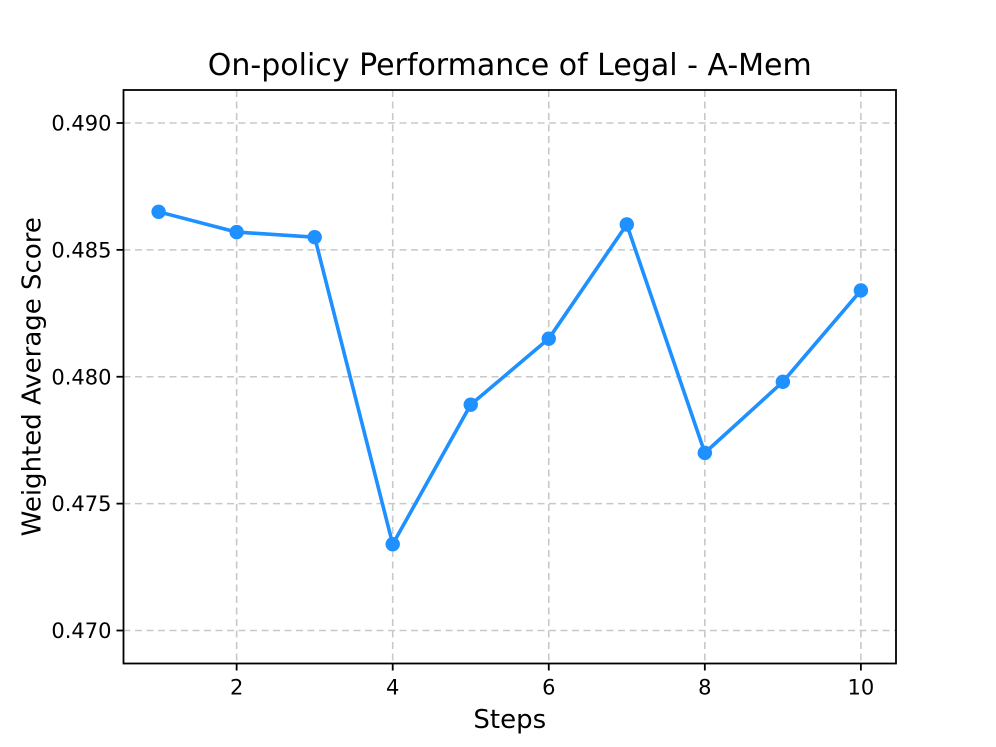 The image size is (996, 747). What do you see at coordinates (81, 123) in the screenshot?
I see `y-tick-label: 0.490` at bounding box center [81, 123].